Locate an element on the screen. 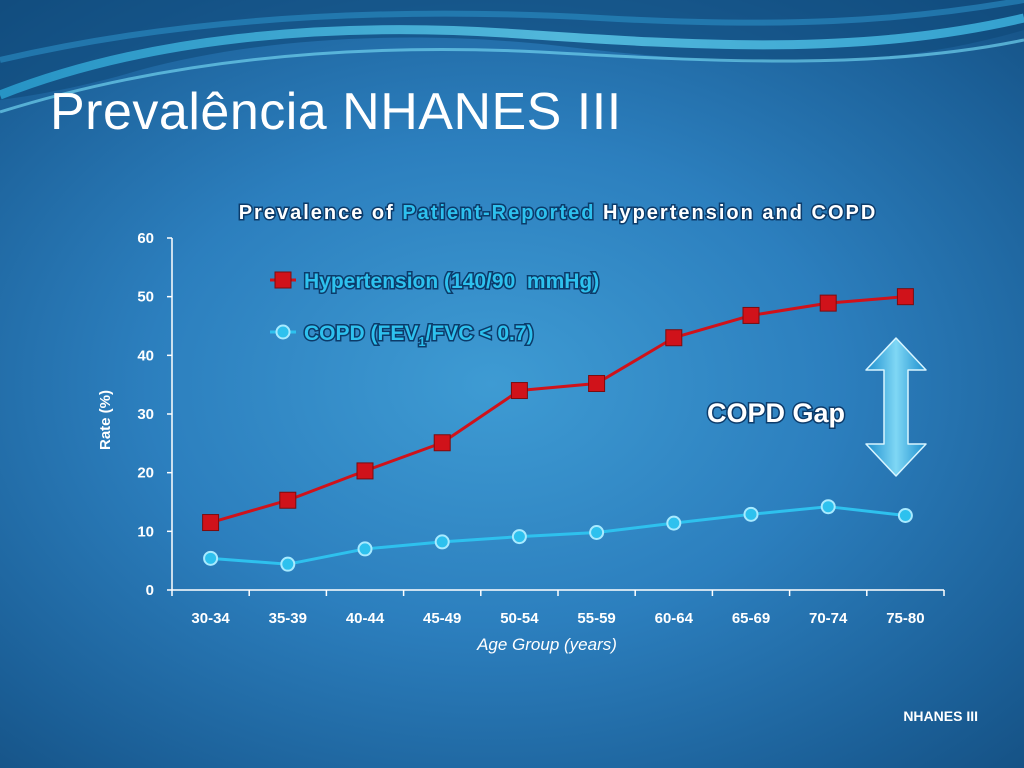 The height and width of the screenshot is (768, 1024). legend-copd-label-main: COPD (FEV is located at coordinates (361, 333).